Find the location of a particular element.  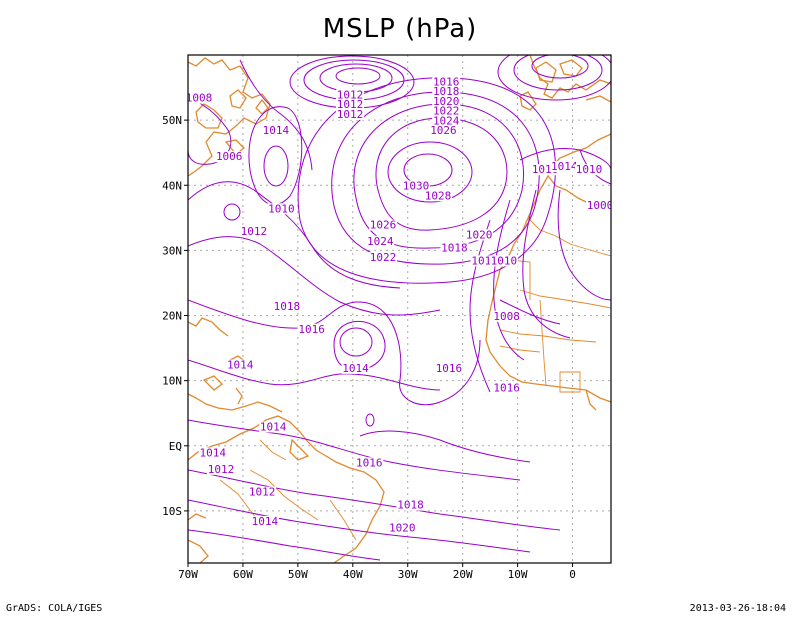

lon-tick-label: 10W is located at coordinates (518, 574).